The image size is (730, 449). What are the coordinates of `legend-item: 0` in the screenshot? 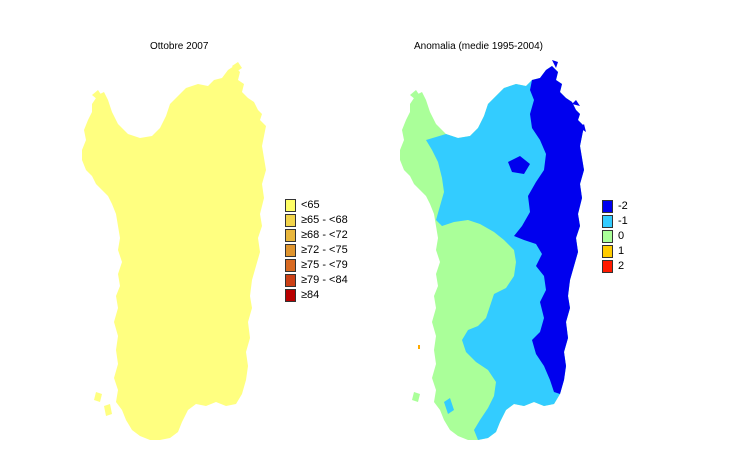 It's located at (615, 236).